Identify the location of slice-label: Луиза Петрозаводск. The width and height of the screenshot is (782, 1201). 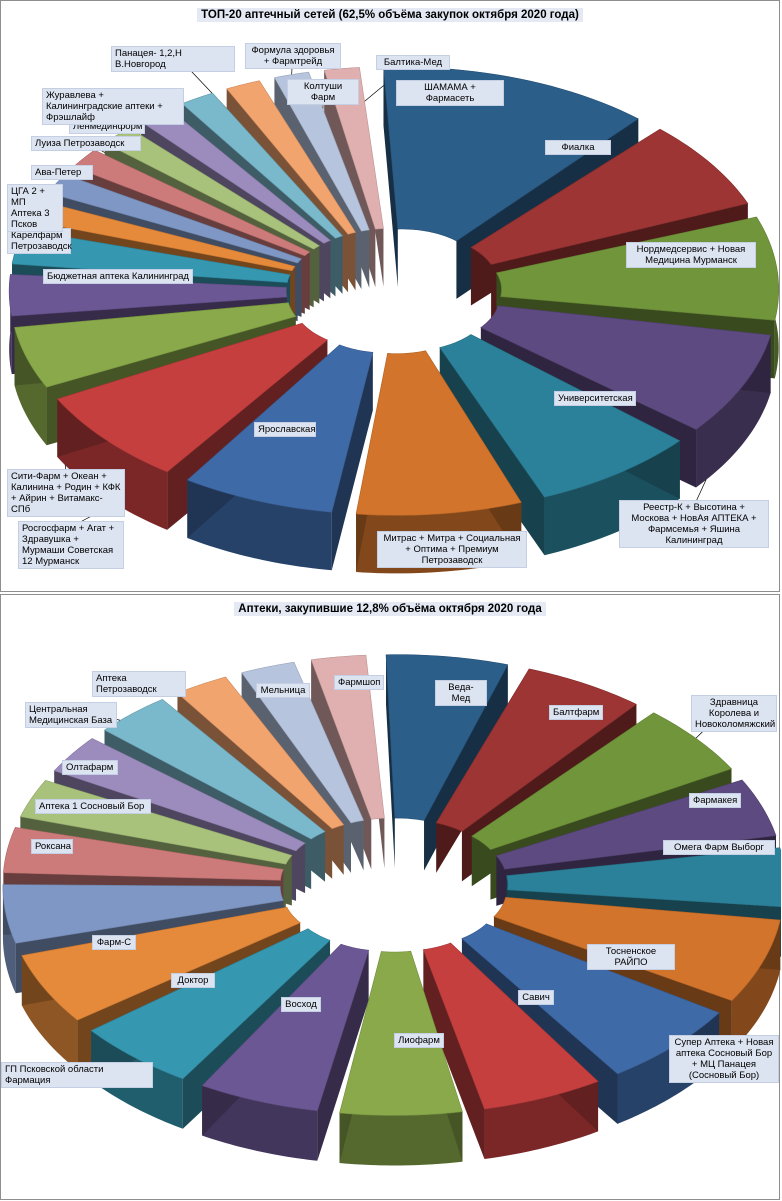
(86, 143).